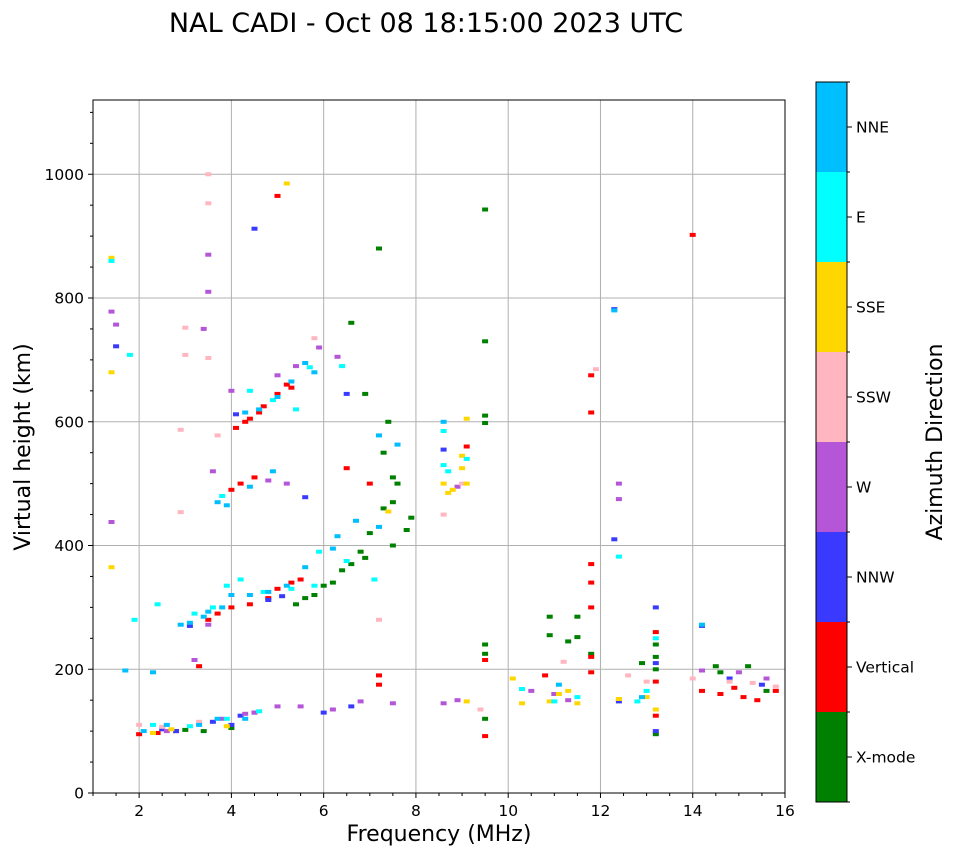 This screenshot has width=958, height=857. What do you see at coordinates (885, 758) in the screenshot?
I see `colorbar-label: X-mode` at bounding box center [885, 758].